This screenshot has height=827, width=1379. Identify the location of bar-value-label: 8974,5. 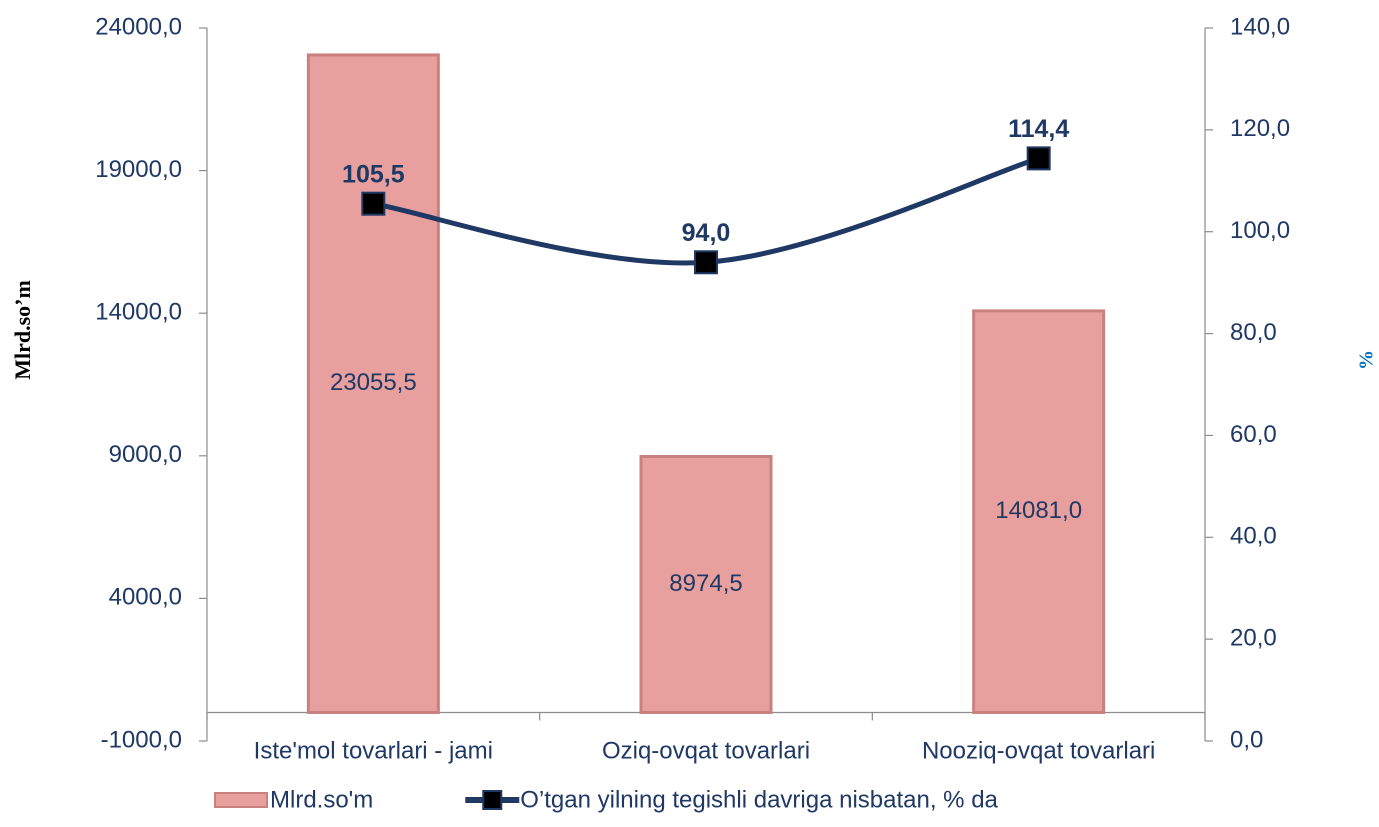
(705, 583).